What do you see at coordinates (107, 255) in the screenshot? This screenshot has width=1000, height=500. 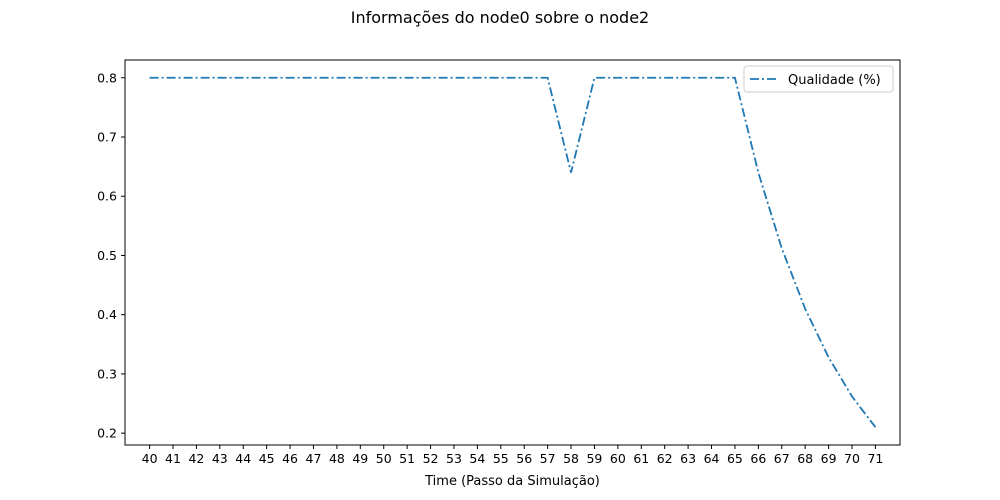 I see `y-tick-label: 0.5` at bounding box center [107, 255].